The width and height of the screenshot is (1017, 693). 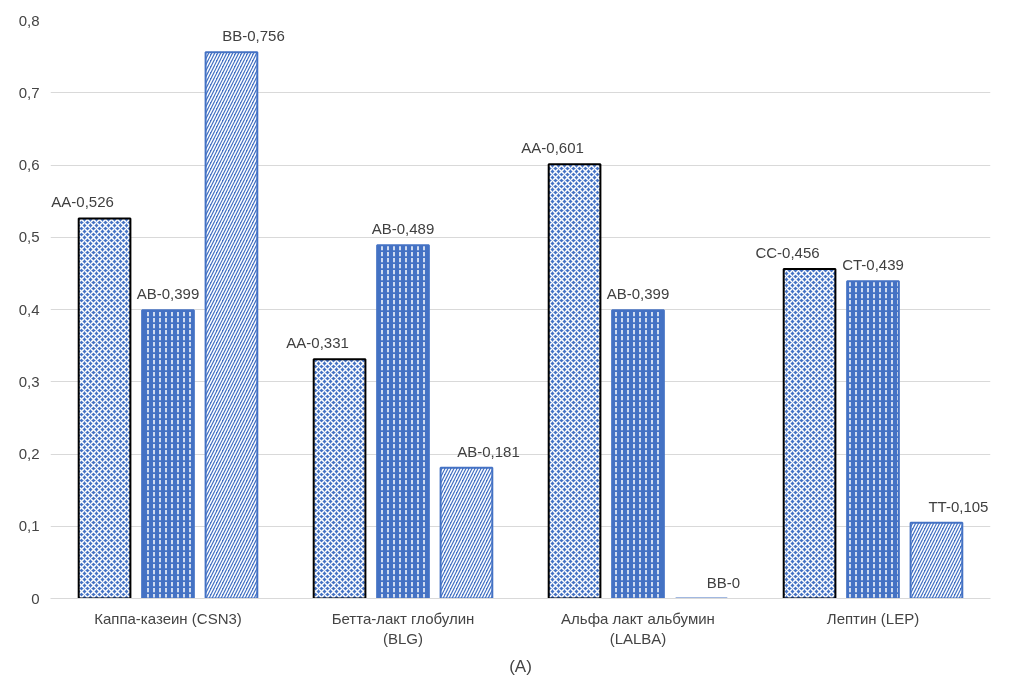 I want to click on data-label: CC-0,456, so click(x=787, y=253).